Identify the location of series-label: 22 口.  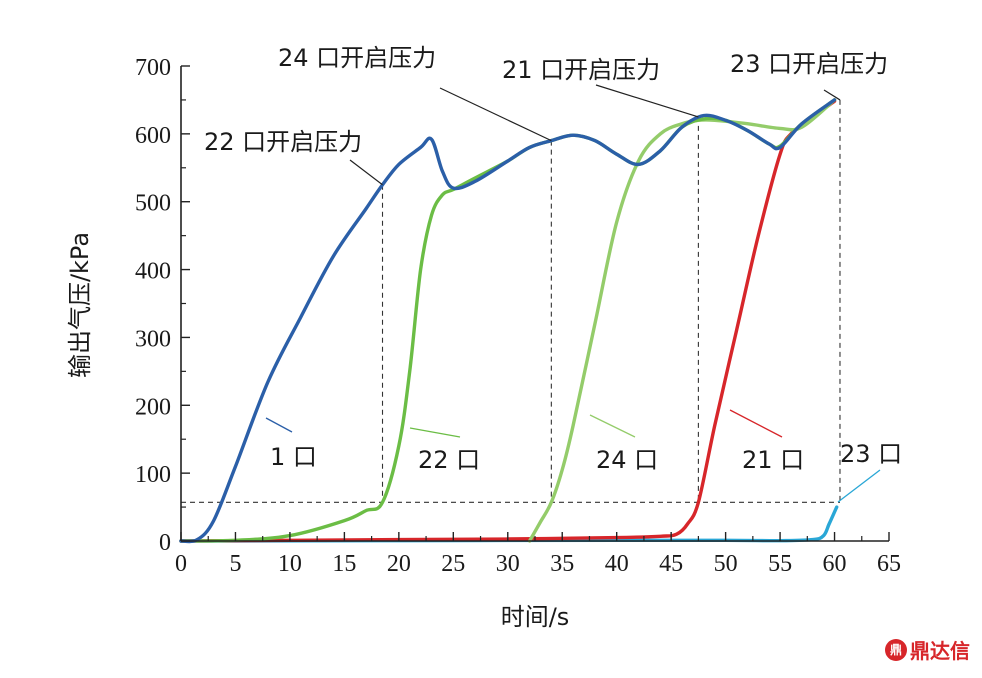
(449, 460).